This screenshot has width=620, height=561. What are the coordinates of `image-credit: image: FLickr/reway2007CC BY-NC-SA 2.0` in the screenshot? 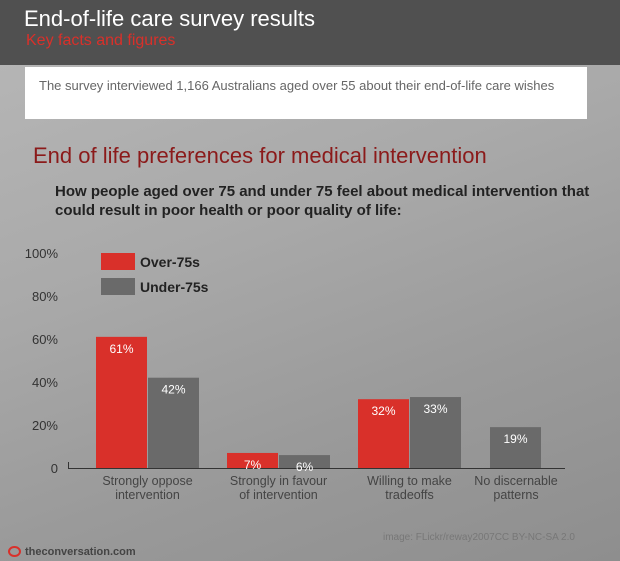 It's located at (479, 537).